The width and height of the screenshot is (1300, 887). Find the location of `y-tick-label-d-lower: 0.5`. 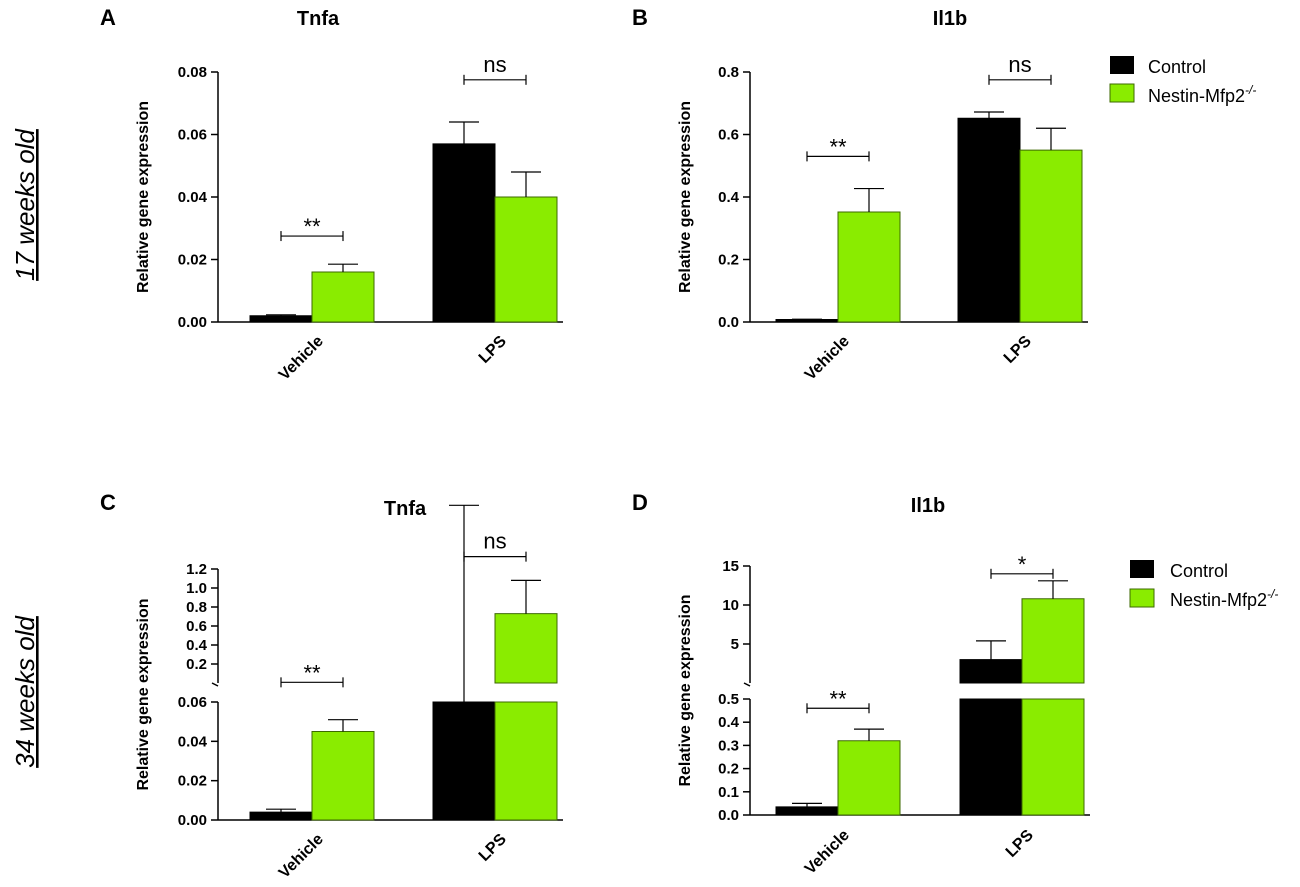

y-tick-label-d-lower: 0.5 is located at coordinates (728, 699).